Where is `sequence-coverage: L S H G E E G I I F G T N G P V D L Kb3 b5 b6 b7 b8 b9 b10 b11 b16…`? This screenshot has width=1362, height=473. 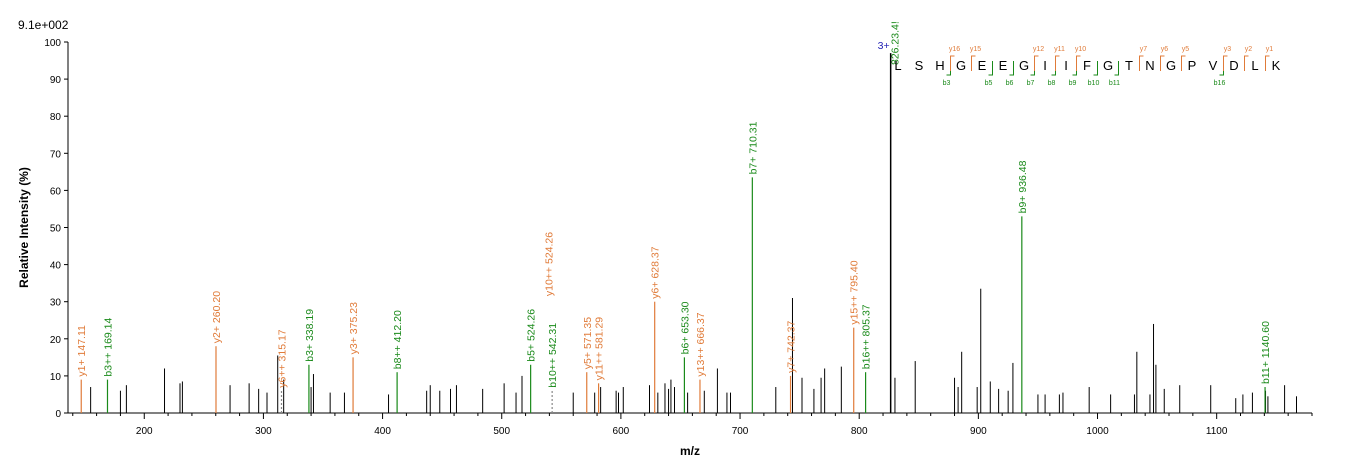
sequence-coverage: L S H G E E G I I F G T N G P V D L Kb3 b5 b6 b7 b8 b9 b10 b11 b16… is located at coordinates (1087, 66).